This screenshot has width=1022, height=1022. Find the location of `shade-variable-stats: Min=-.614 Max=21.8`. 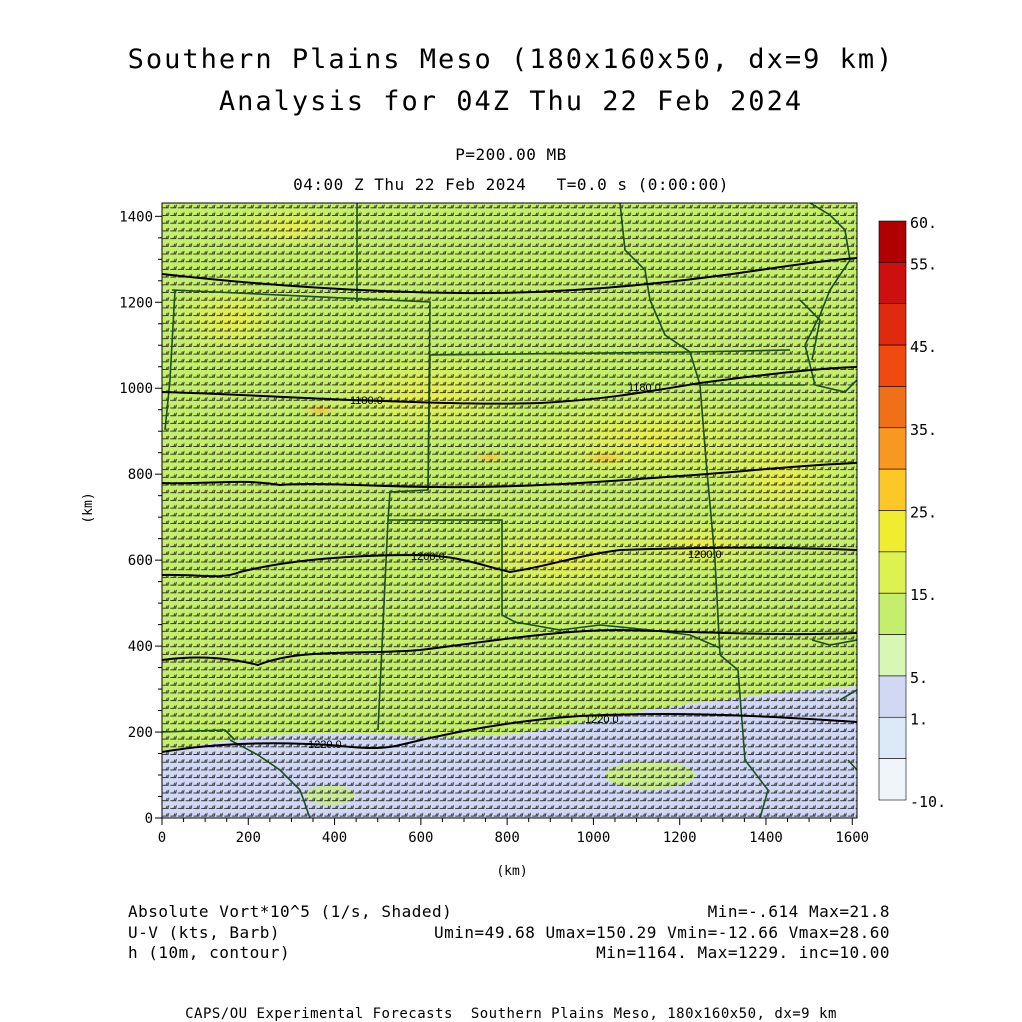

shade-variable-stats: Min=-.614 Max=21.8 is located at coordinates (798, 911).